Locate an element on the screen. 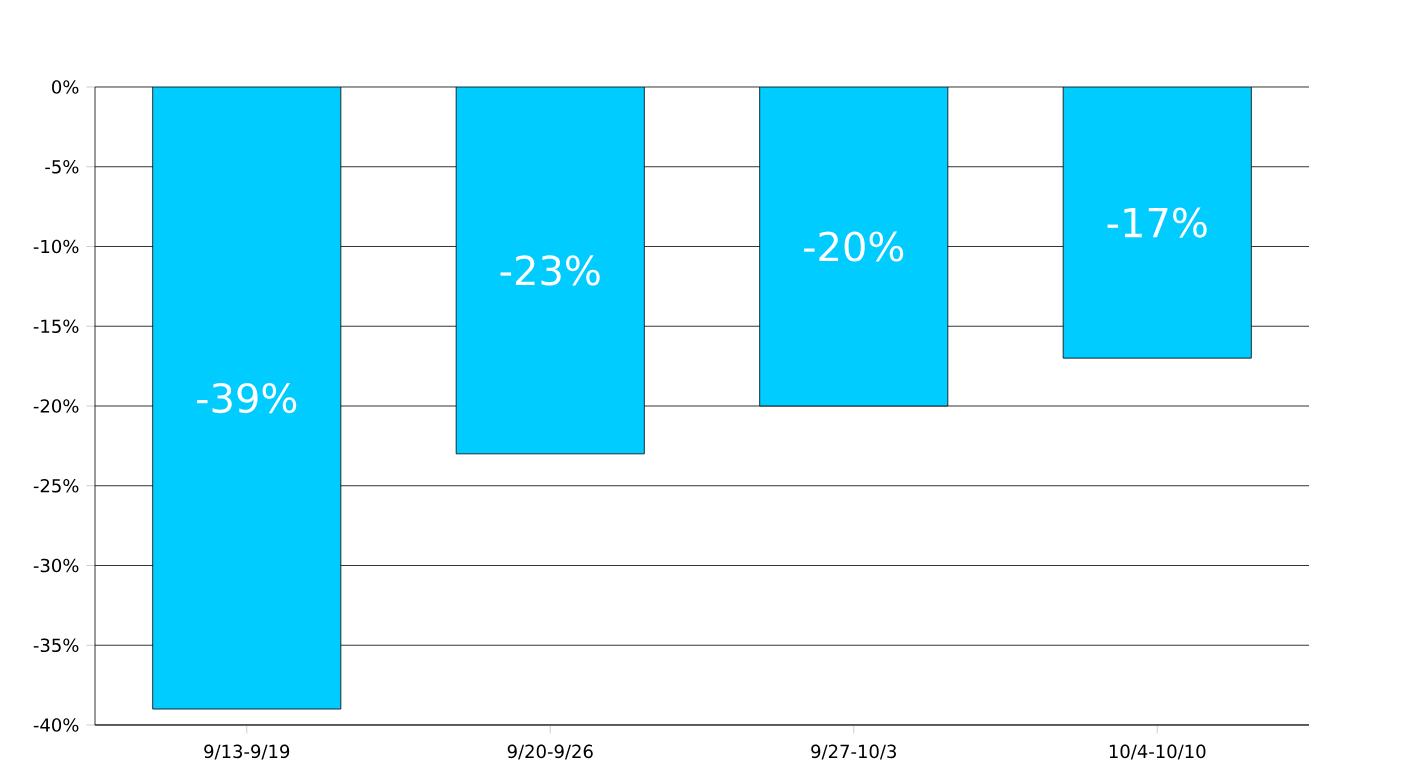 Image resolution: width=1418 pixels, height=774 pixels. x-tick-label: 10/4-10/10 is located at coordinates (1157, 752).